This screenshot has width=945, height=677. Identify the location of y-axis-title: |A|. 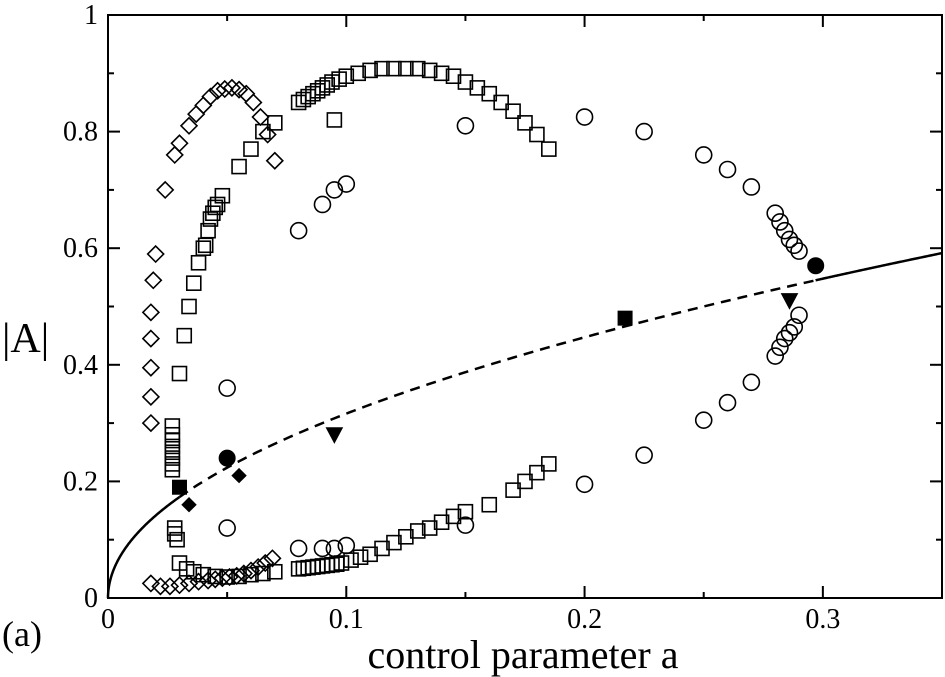
(25, 339).